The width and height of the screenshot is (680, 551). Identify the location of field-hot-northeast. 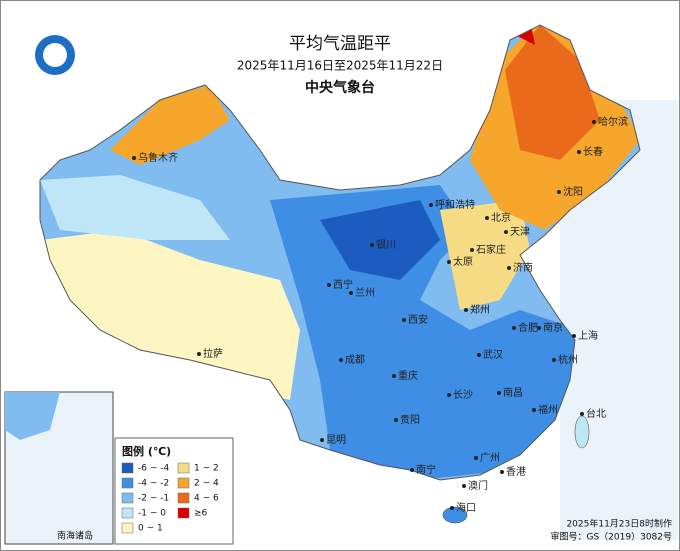
(552, 92).